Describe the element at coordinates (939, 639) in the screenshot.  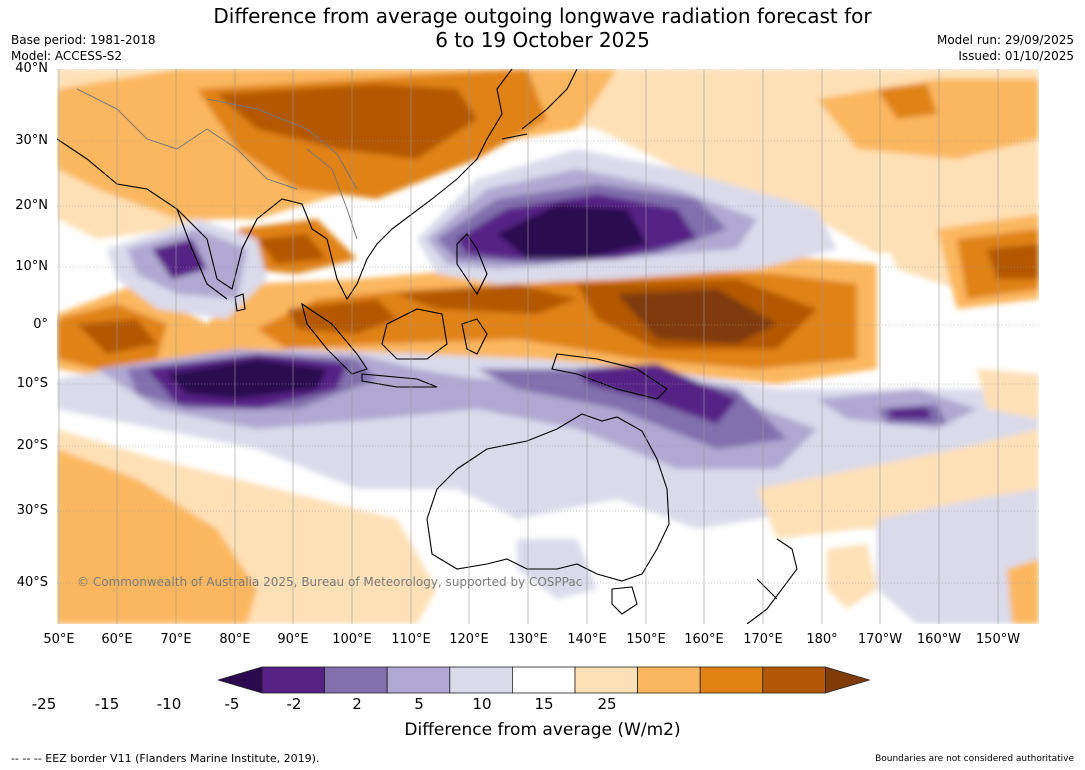
I see `lon-label-160w: 160°W` at that location.